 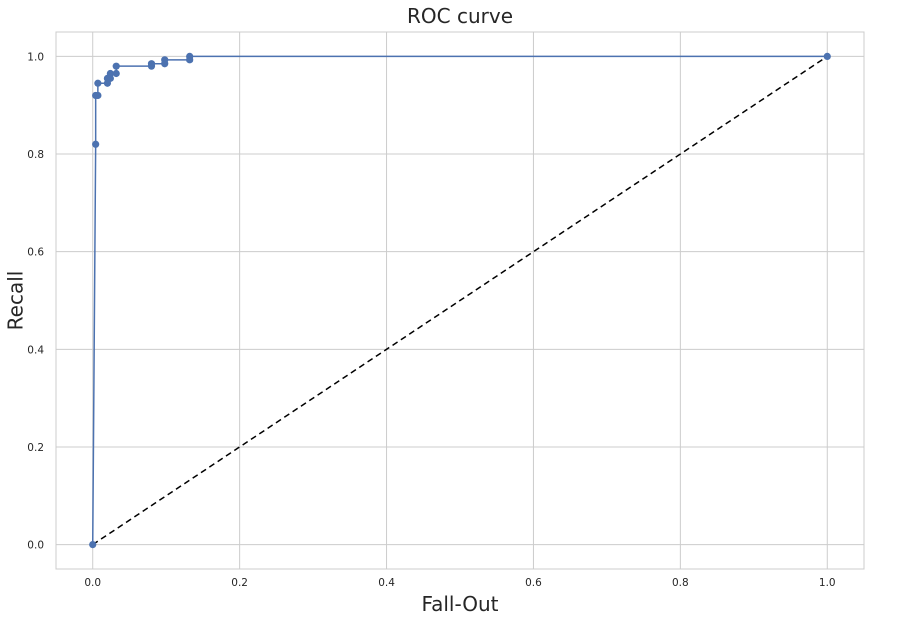 I want to click on x-tick-label: 0.0, so click(x=92, y=583).